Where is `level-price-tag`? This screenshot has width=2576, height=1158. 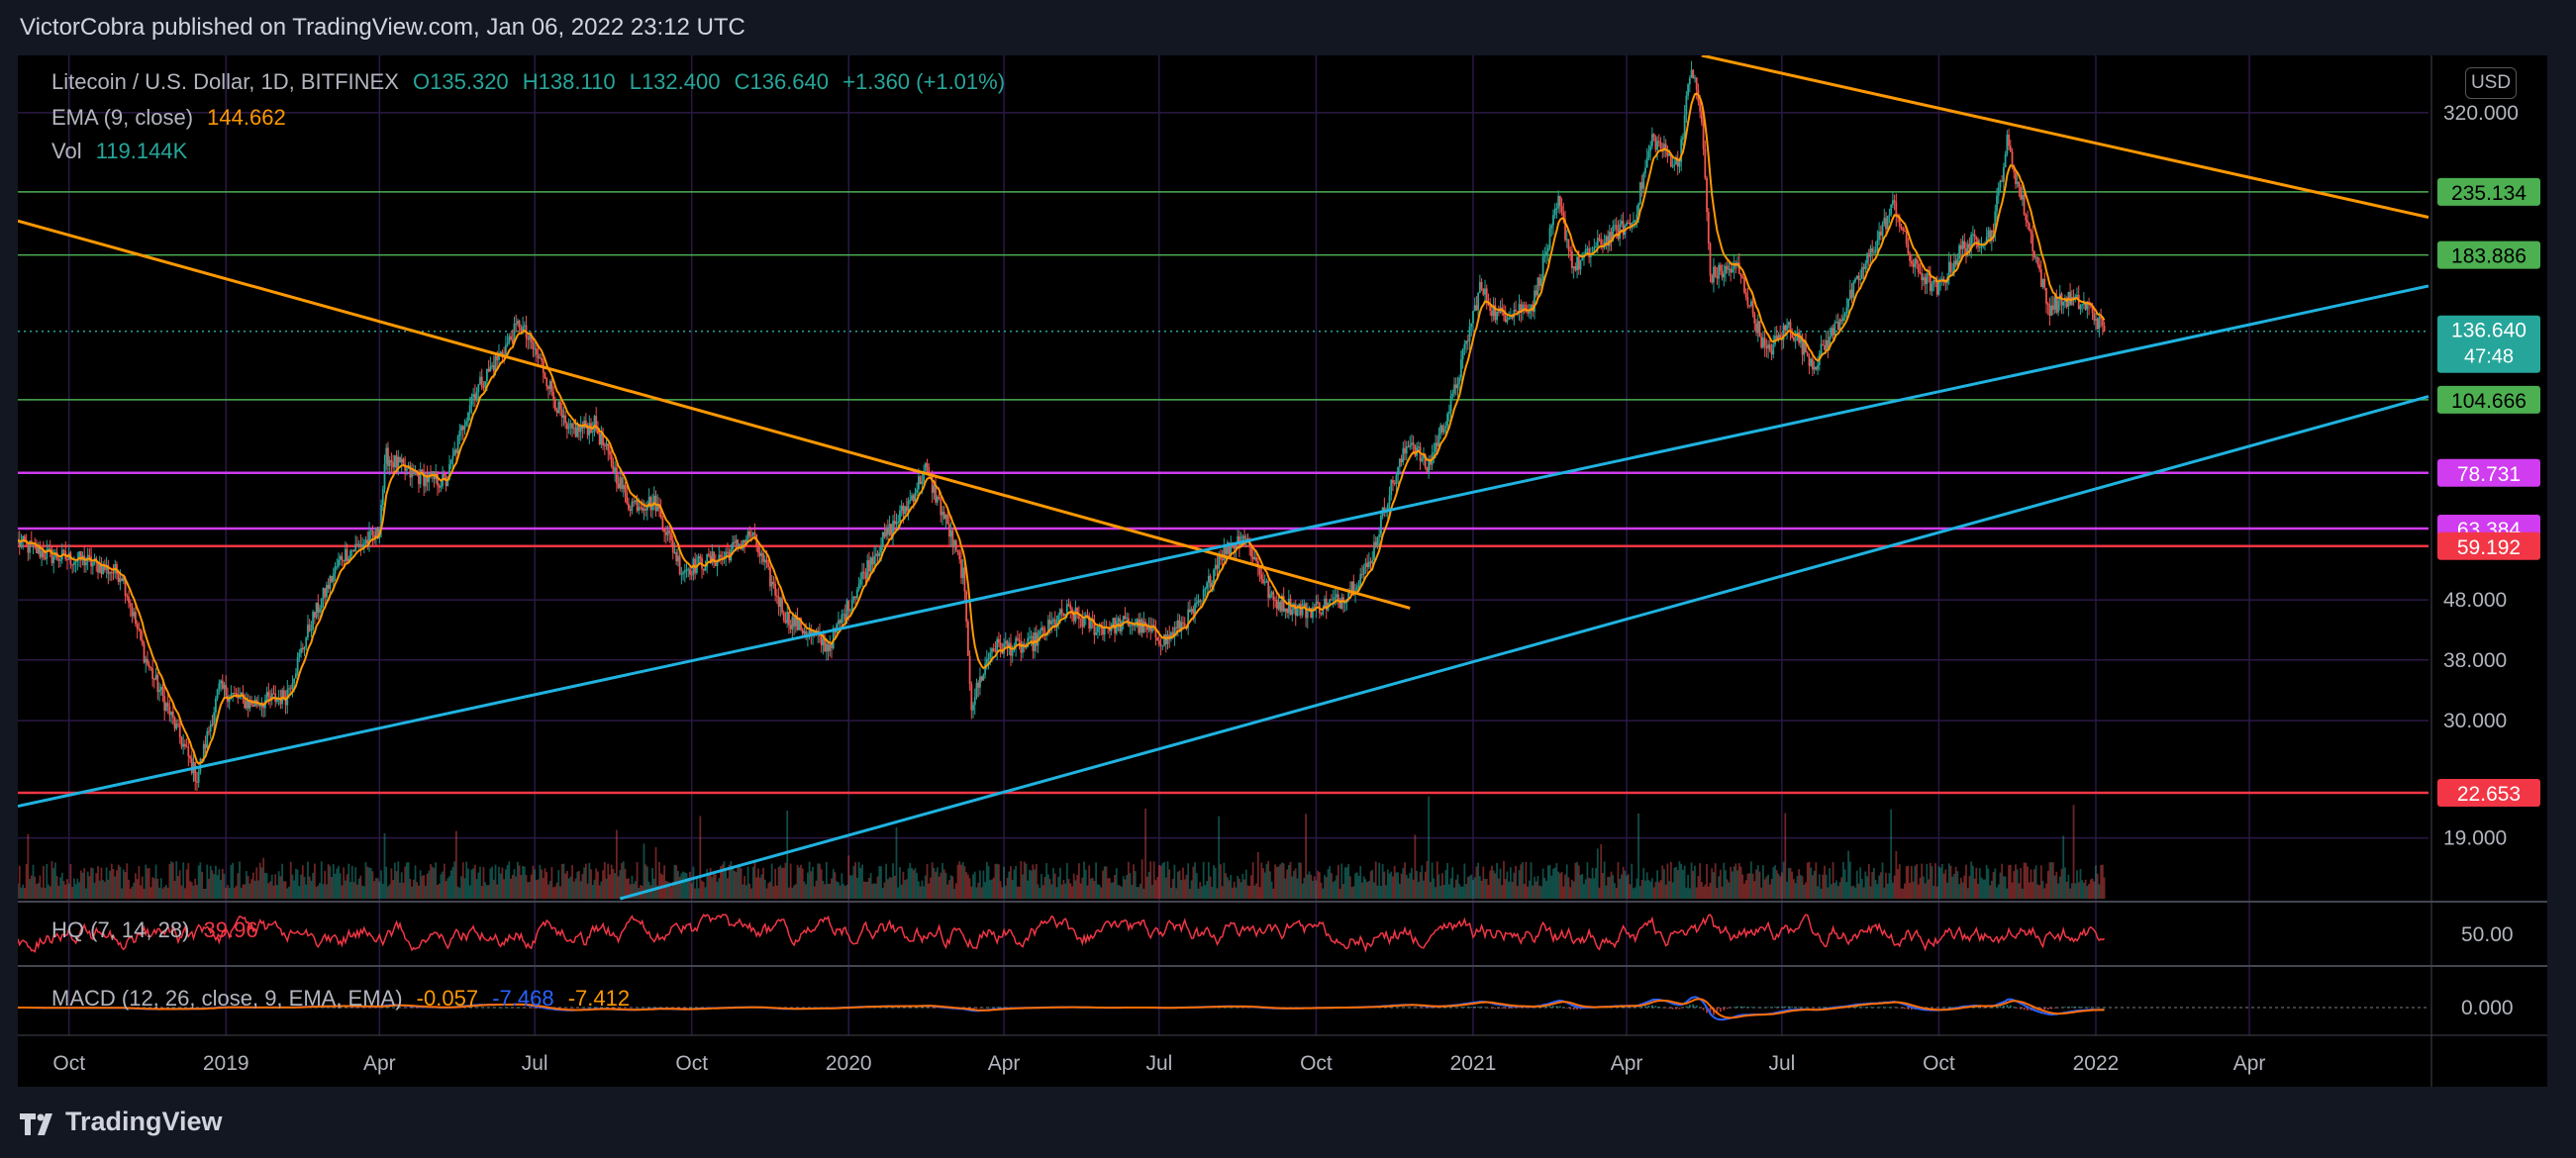 level-price-tag is located at coordinates (2488, 192).